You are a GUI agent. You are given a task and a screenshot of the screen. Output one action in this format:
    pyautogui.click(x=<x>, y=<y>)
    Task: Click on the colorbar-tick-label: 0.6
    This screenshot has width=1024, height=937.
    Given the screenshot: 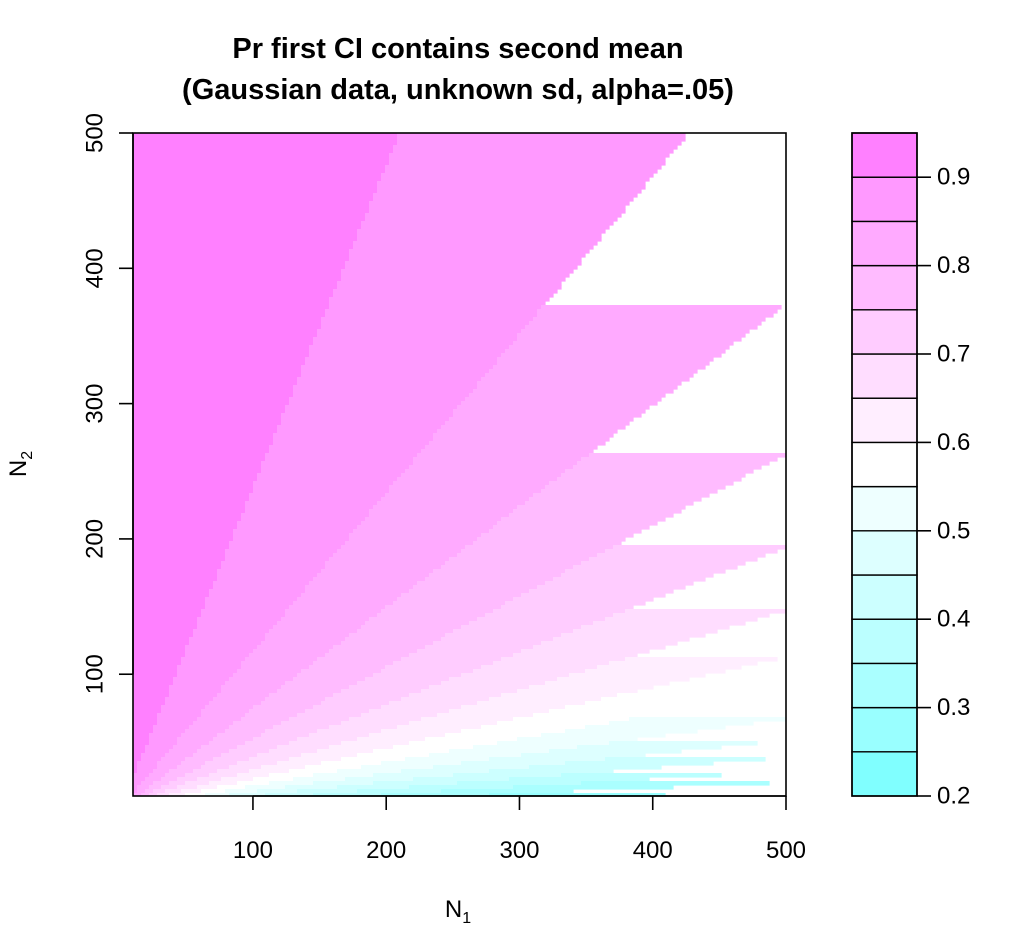 What is the action you would take?
    pyautogui.click(x=953, y=442)
    